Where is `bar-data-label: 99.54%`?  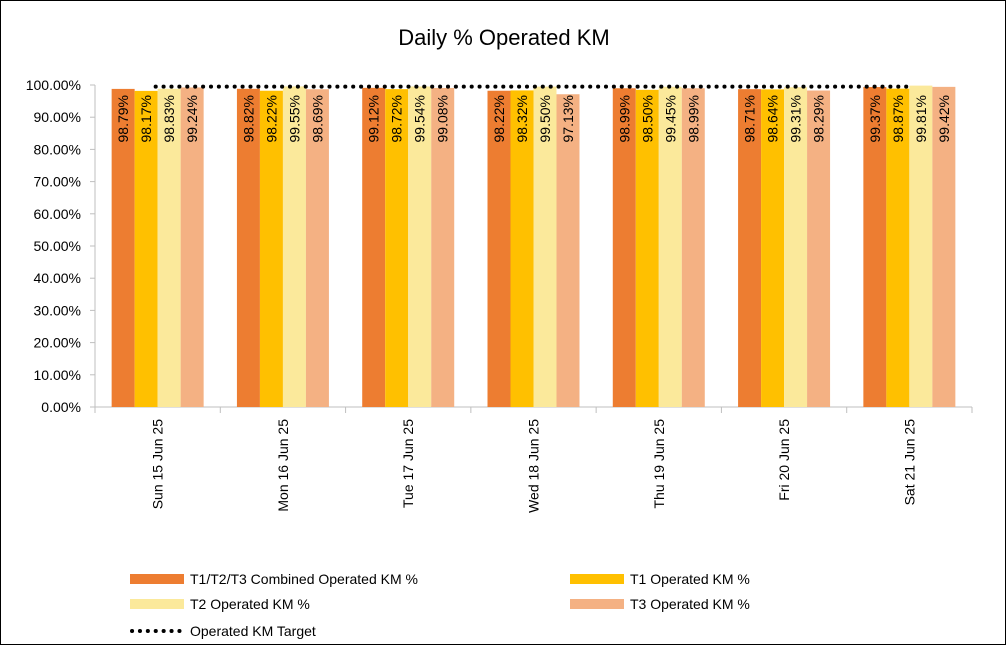
bar-data-label: 99.54% is located at coordinates (420, 118).